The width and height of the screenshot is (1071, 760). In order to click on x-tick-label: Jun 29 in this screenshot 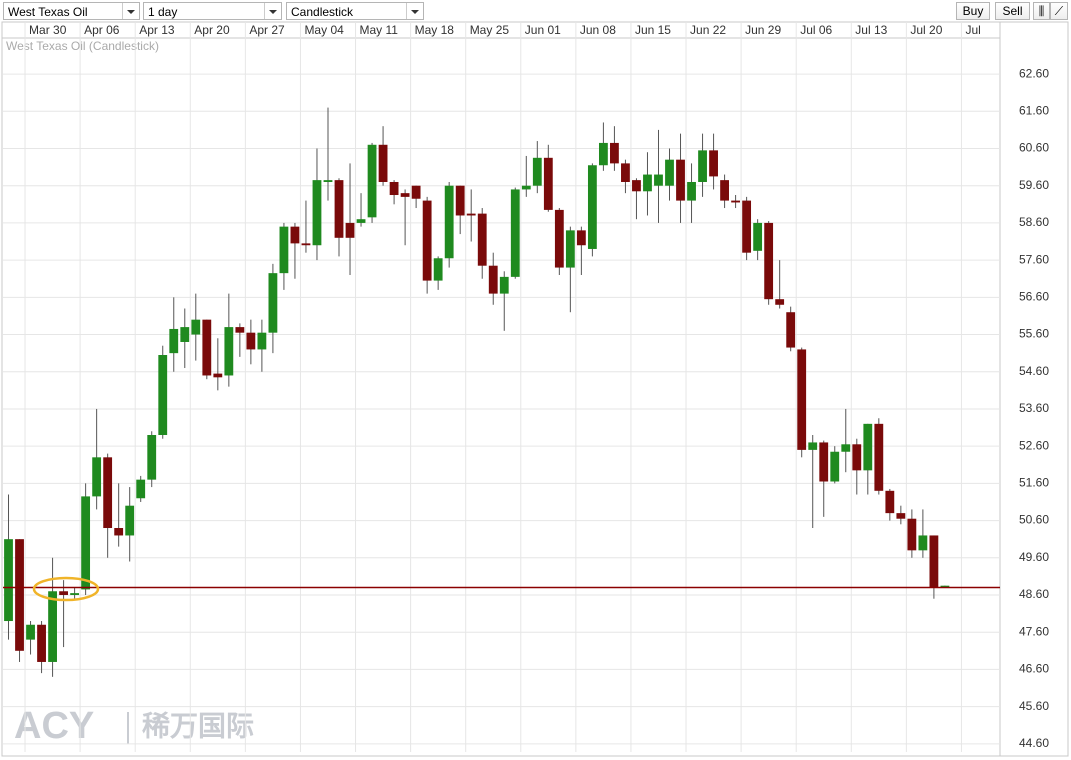, I will do `click(763, 30)`.